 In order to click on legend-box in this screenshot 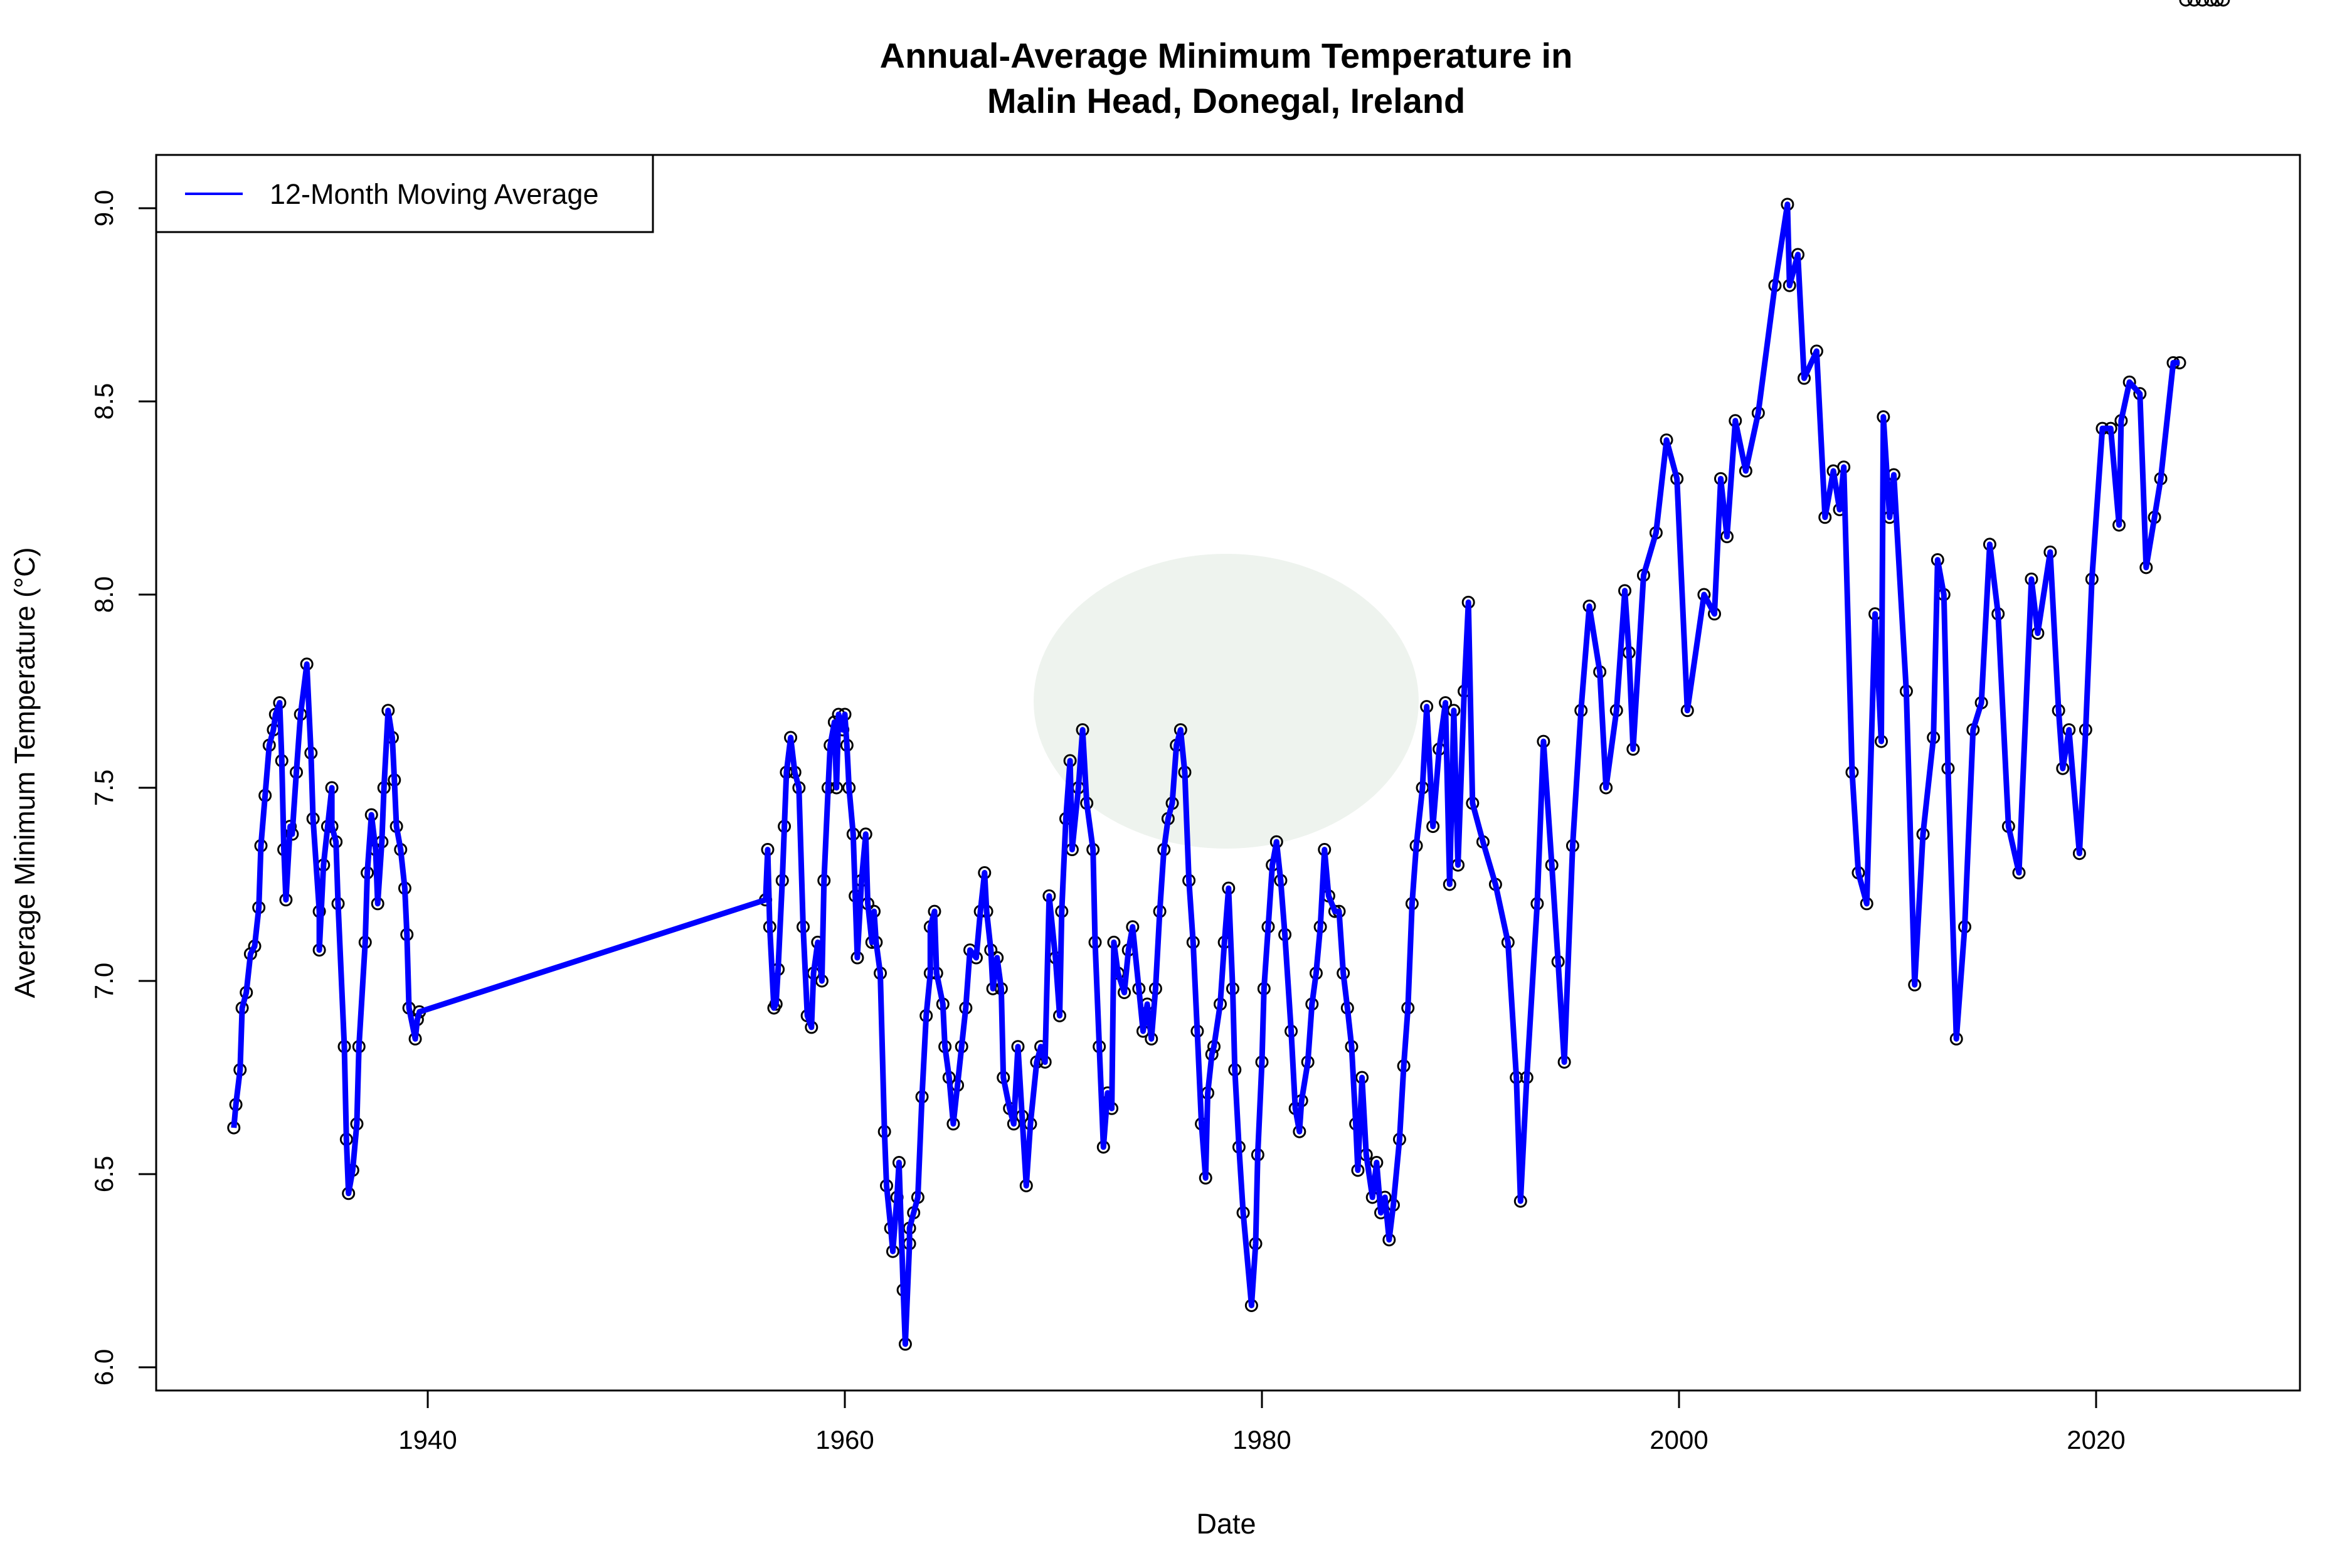, I will do `click(404, 194)`.